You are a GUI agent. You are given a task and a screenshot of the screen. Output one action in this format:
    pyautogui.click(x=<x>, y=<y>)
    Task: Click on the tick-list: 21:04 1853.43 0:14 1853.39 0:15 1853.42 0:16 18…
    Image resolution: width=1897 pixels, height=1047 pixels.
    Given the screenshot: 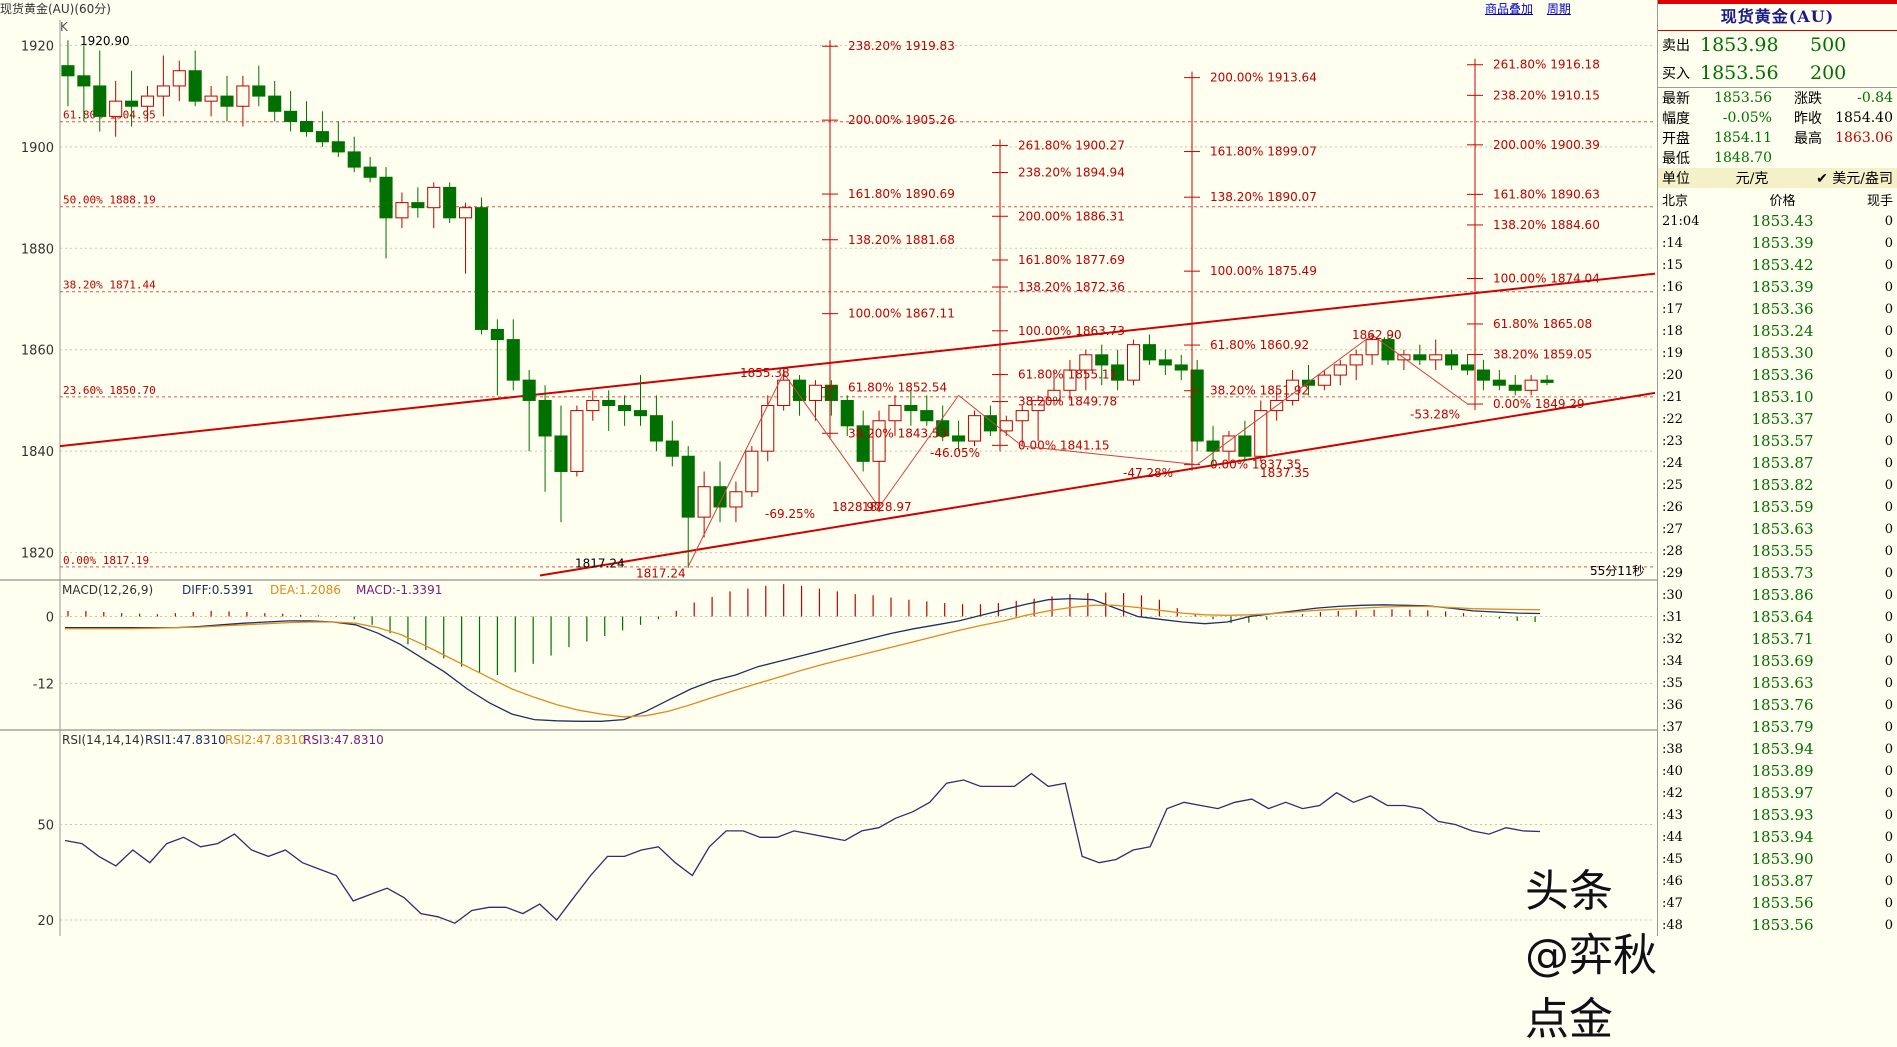 What is the action you would take?
    pyautogui.click(x=1777, y=573)
    